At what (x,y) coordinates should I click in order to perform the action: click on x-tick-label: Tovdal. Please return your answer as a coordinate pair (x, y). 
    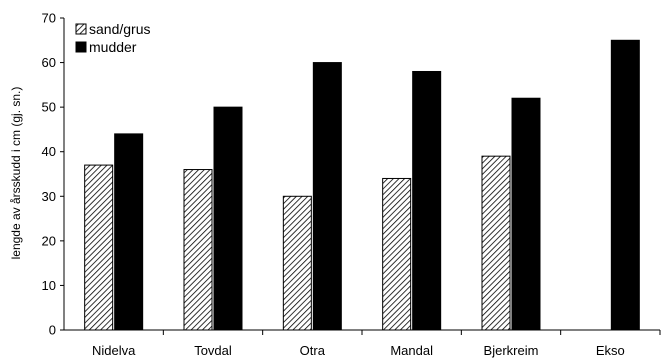
    Looking at the image, I should click on (213, 350).